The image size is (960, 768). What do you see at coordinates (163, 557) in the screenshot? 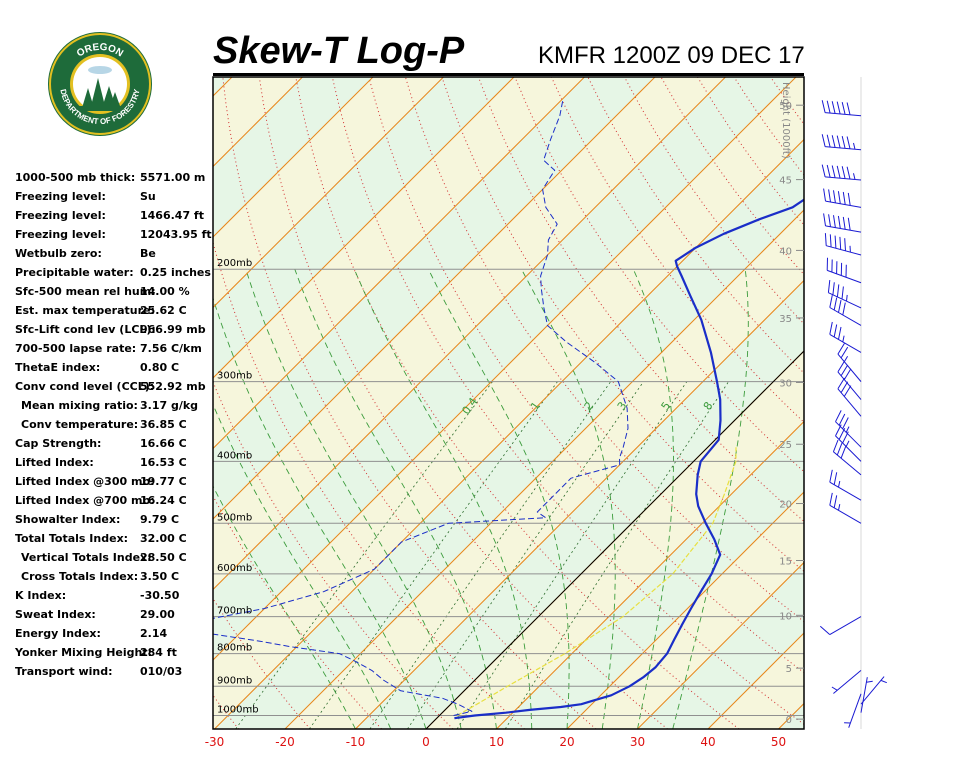
I see `index-value: 28.50 C` at bounding box center [163, 557].